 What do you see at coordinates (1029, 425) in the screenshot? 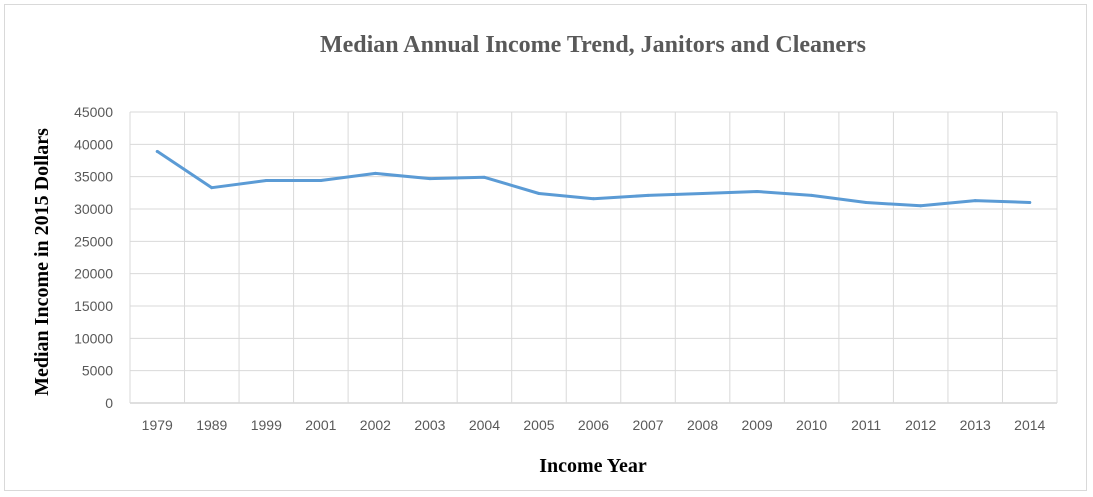
I see `x-tick-label: 2014` at bounding box center [1029, 425].